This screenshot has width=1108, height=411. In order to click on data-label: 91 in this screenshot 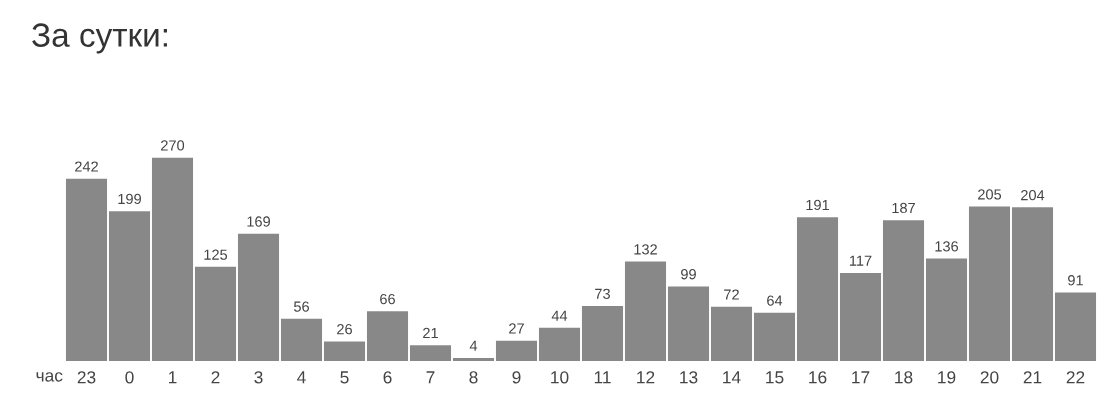, I will do `click(1075, 280)`.